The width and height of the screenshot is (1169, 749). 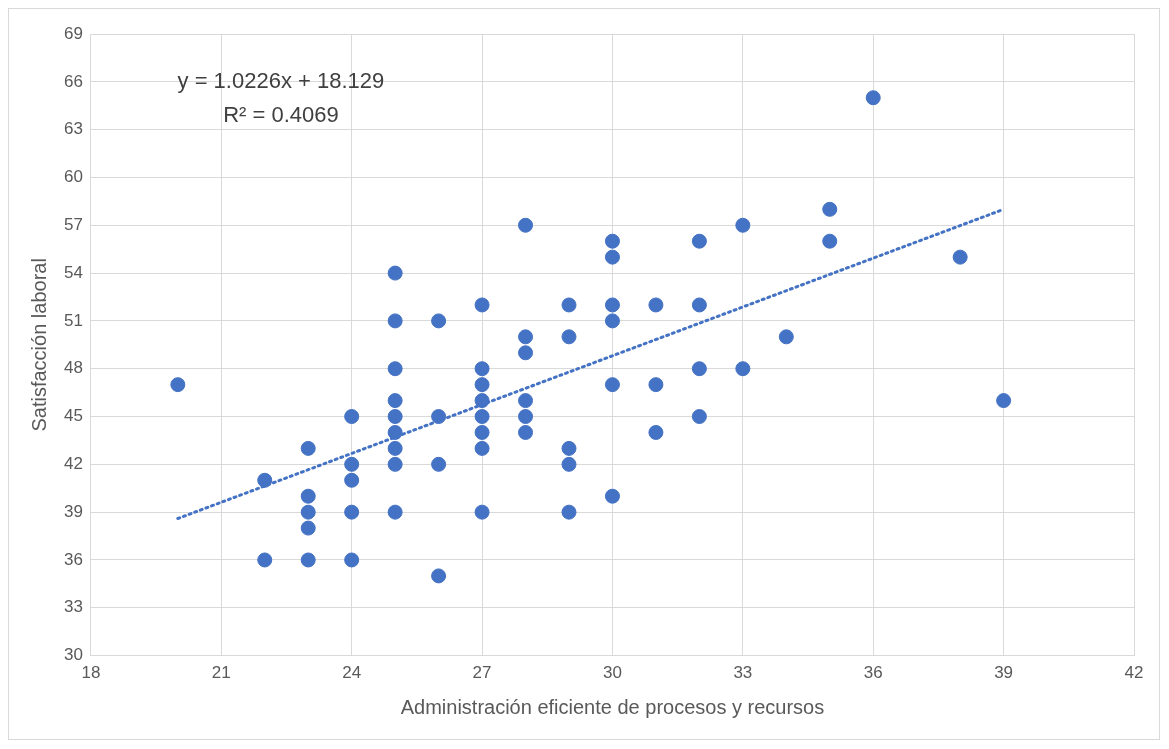 What do you see at coordinates (73, 607) in the screenshot?
I see `y-tick-label: 33` at bounding box center [73, 607].